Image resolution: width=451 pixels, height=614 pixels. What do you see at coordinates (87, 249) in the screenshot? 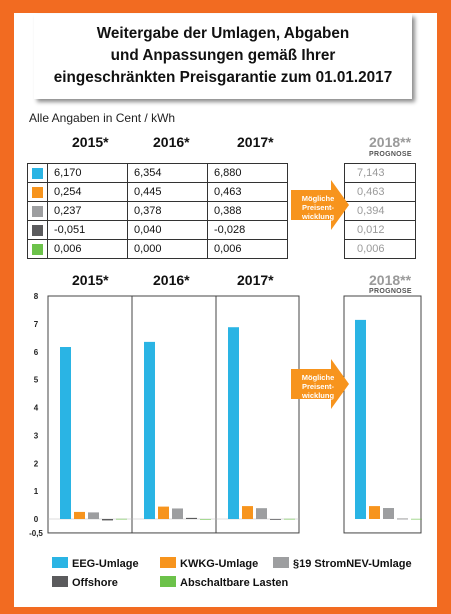
I see `table-cell-2015: 0,006` at bounding box center [87, 249].